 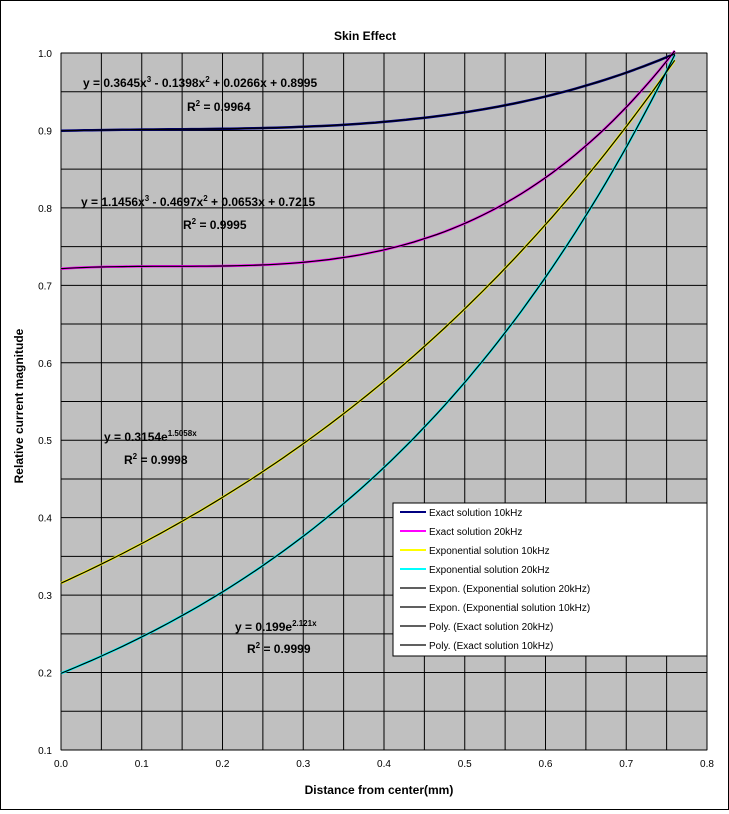 I want to click on y-axis-ticks: 0.1 0.2 0.3 0.4 0.5 0.6 0.7 0.8 0.9 1.0, so click(x=45, y=403).